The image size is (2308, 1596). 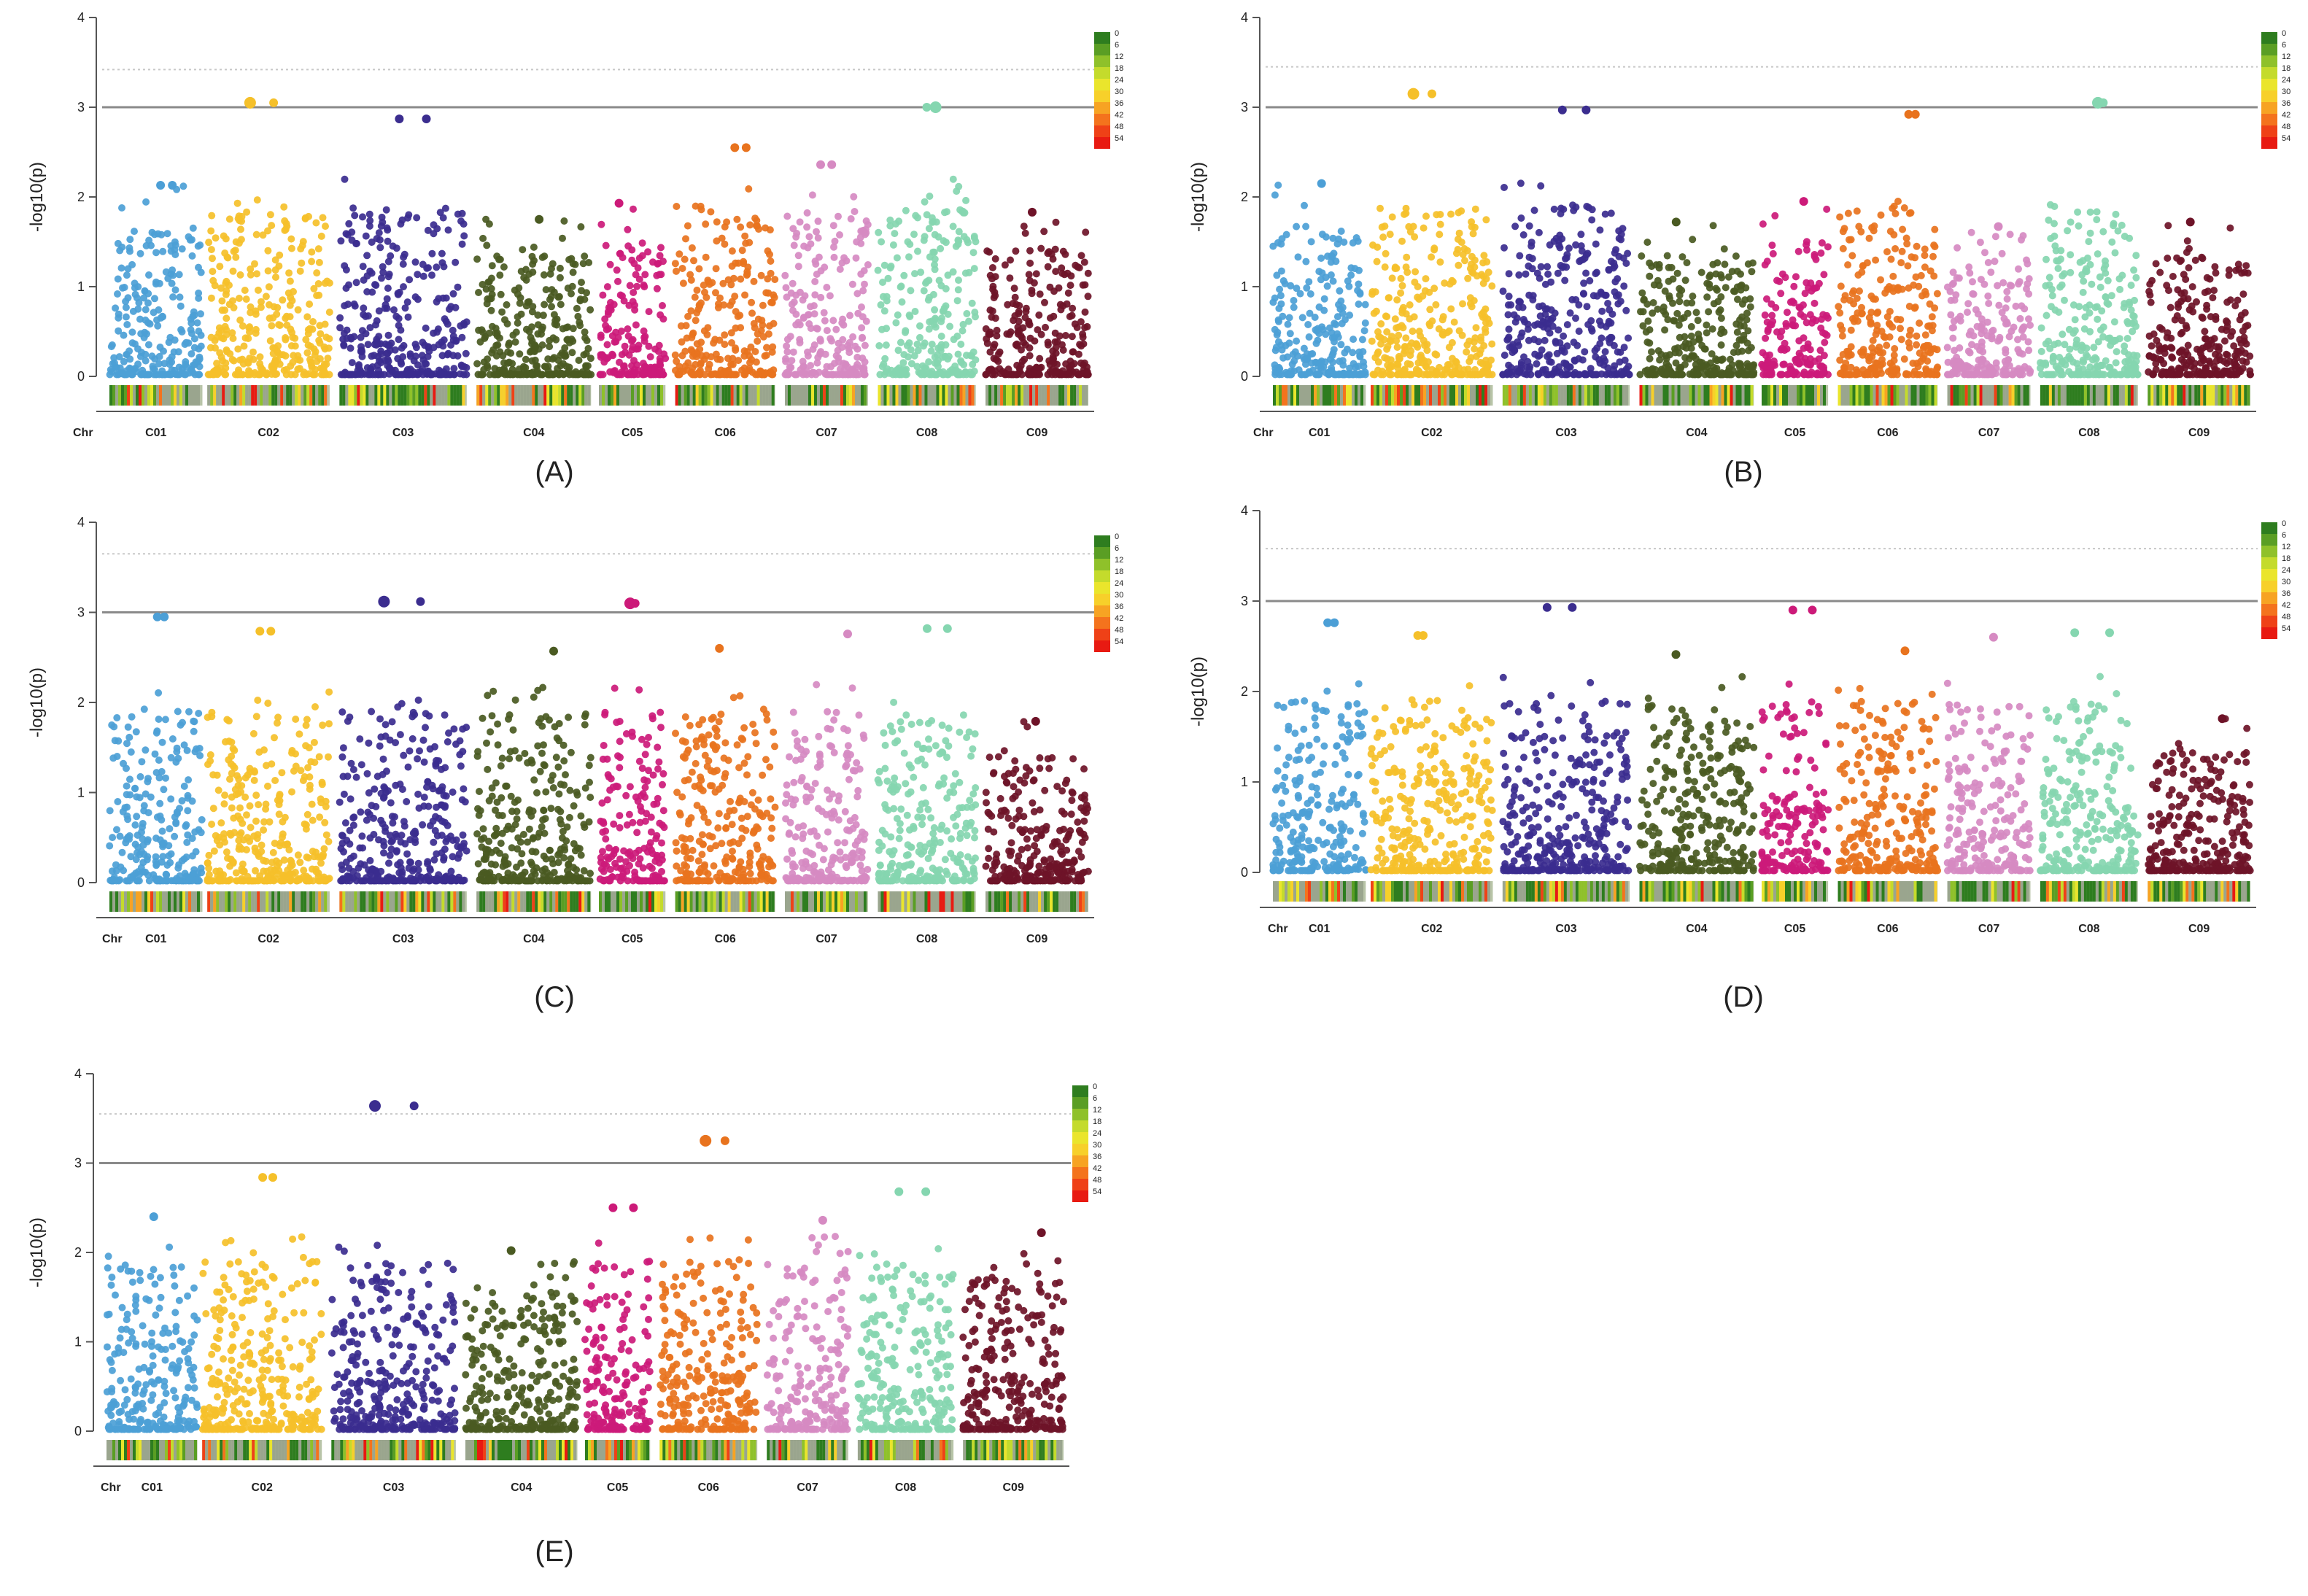 I want to click on chromosome-label-C07: C07, so click(x=826, y=433).